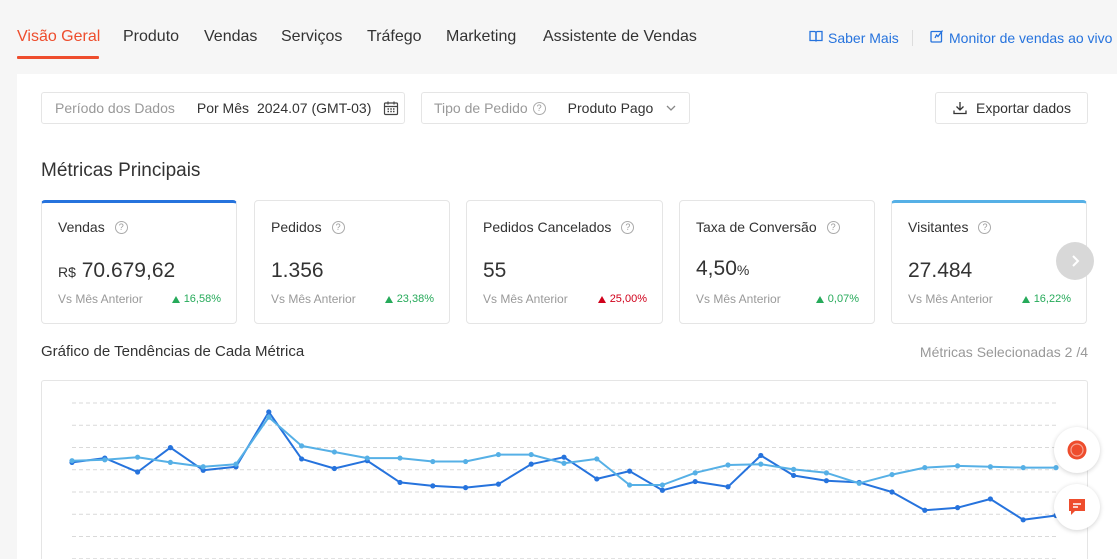 Image resolution: width=1117 pixels, height=559 pixels. Describe the element at coordinates (937, 37) in the screenshot. I see `edit-monitor-icon` at that location.